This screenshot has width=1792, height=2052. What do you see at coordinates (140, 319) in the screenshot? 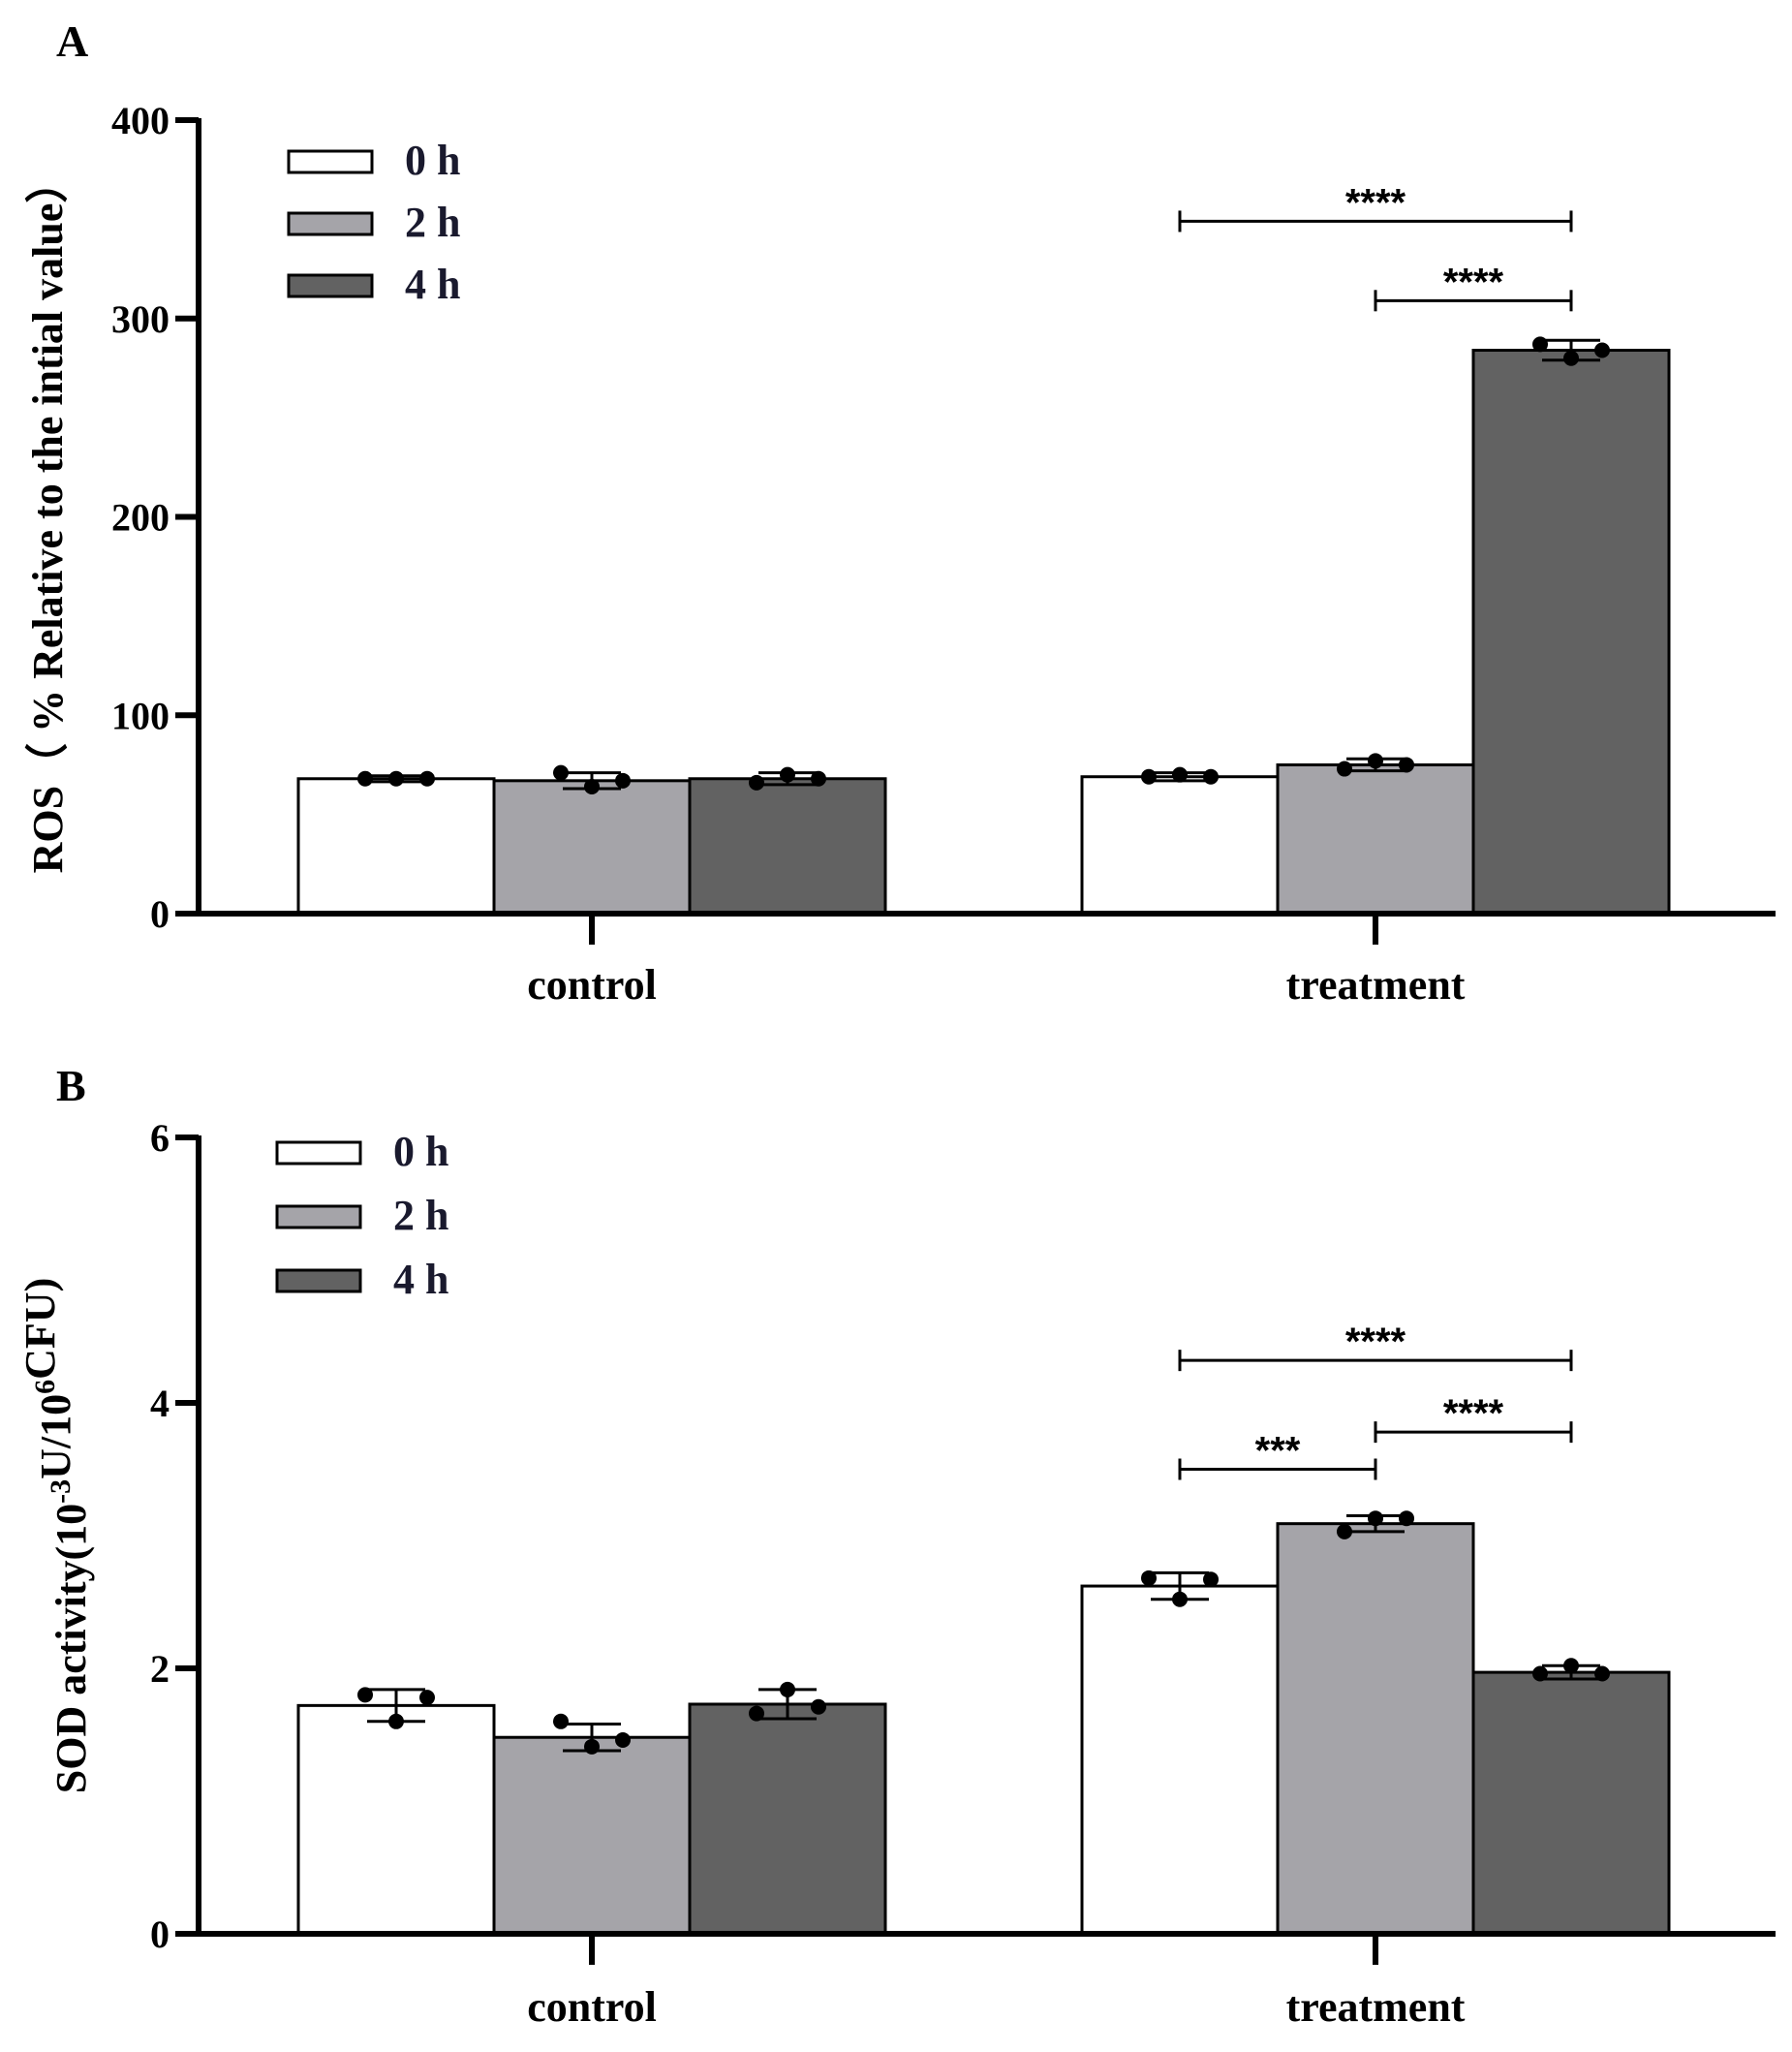
I see `panel-a-y-tick-label: 300` at bounding box center [140, 319].